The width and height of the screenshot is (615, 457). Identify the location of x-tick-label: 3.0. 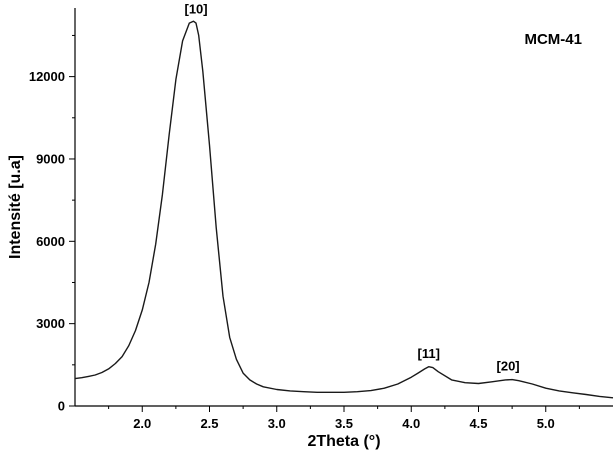
(277, 423).